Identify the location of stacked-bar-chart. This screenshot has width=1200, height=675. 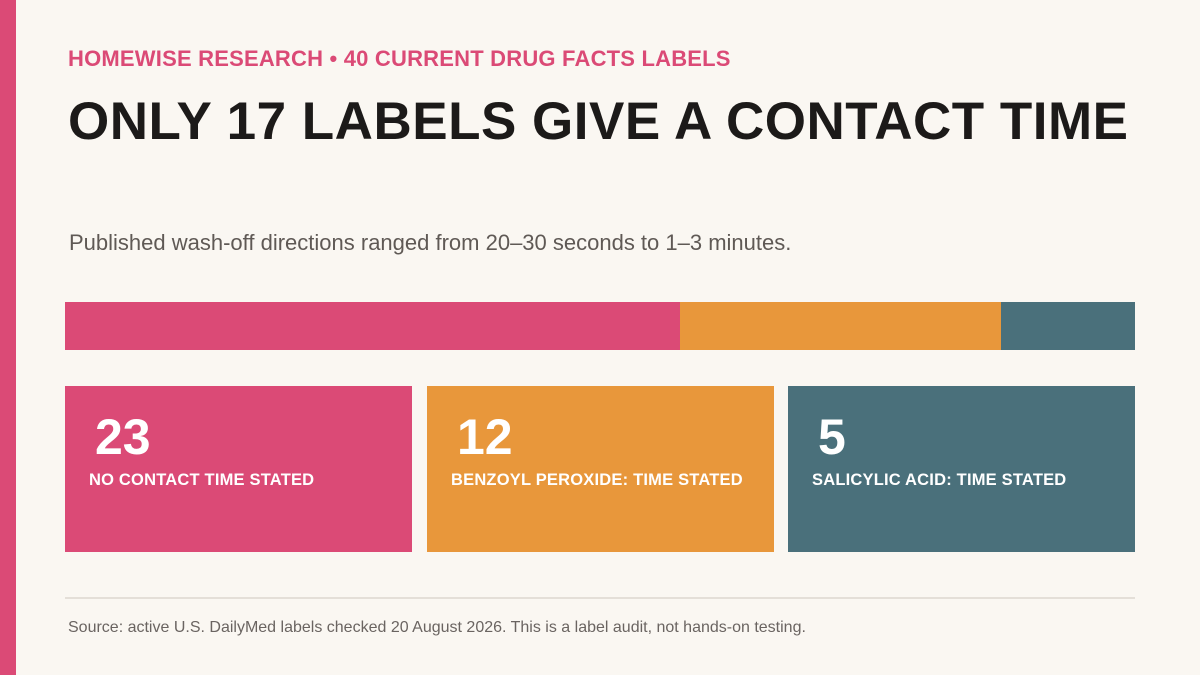
(600, 326).